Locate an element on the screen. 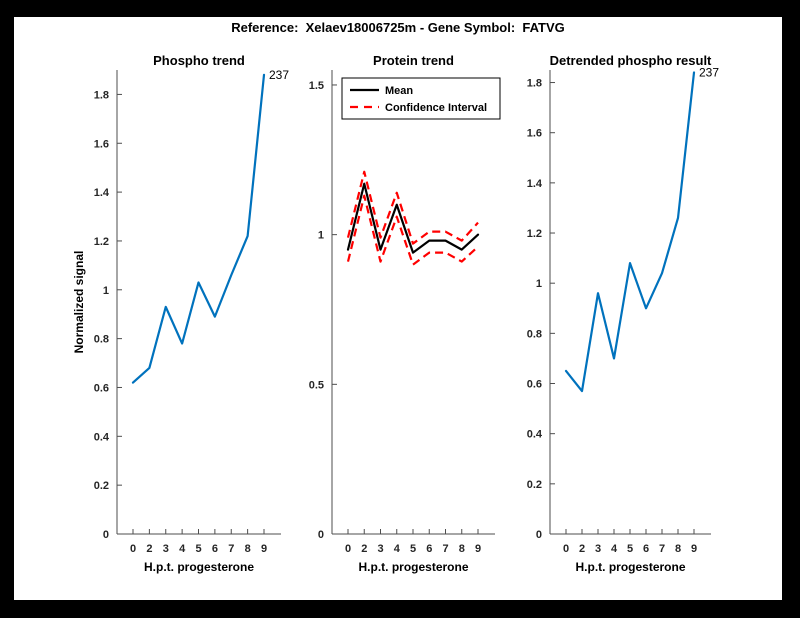 This screenshot has width=800, height=618. series-ci-upper is located at coordinates (412, 207).